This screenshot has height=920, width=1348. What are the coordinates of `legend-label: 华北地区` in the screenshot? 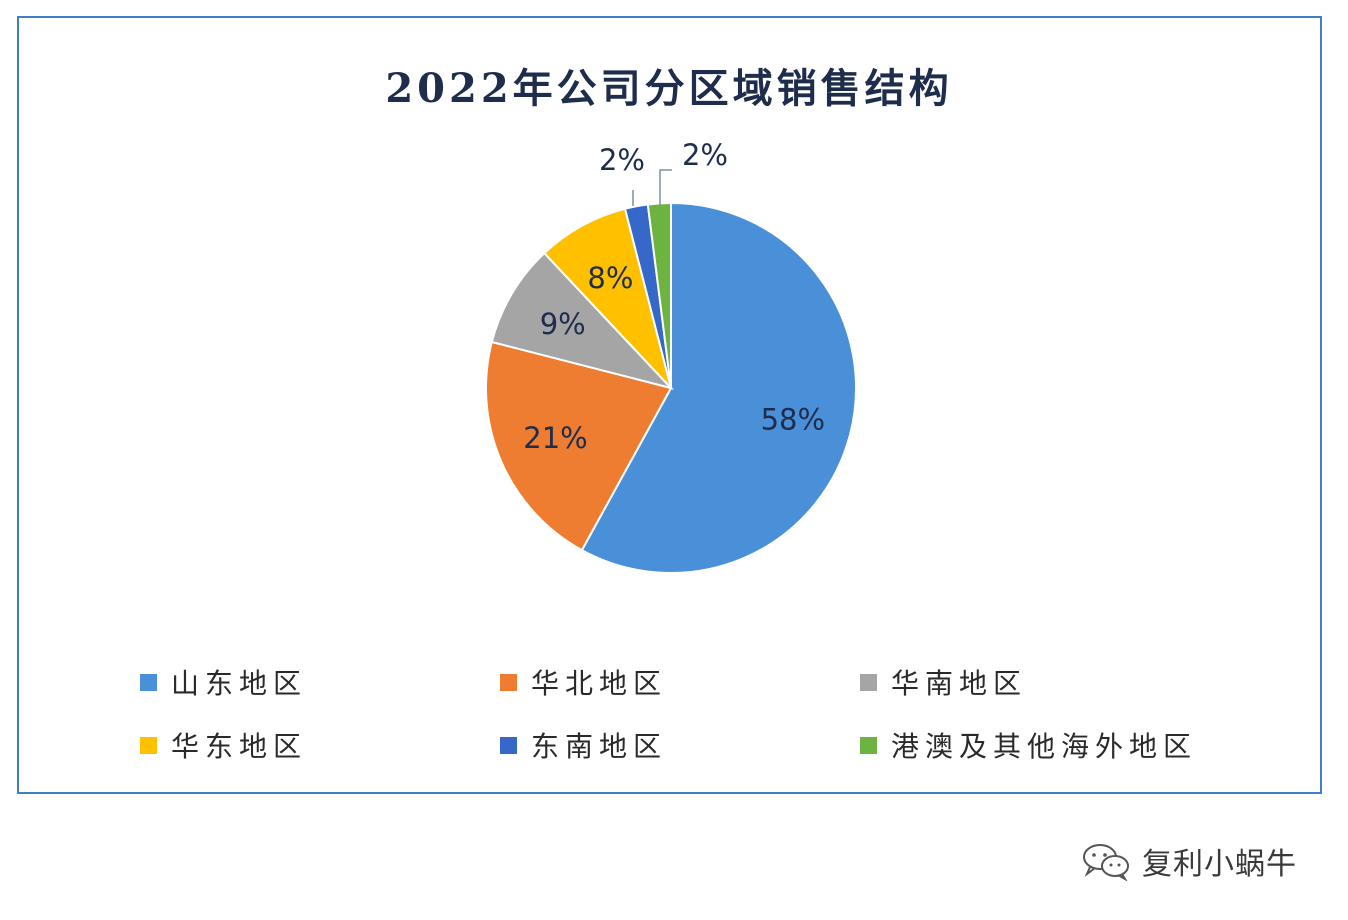 It's located at (599, 683).